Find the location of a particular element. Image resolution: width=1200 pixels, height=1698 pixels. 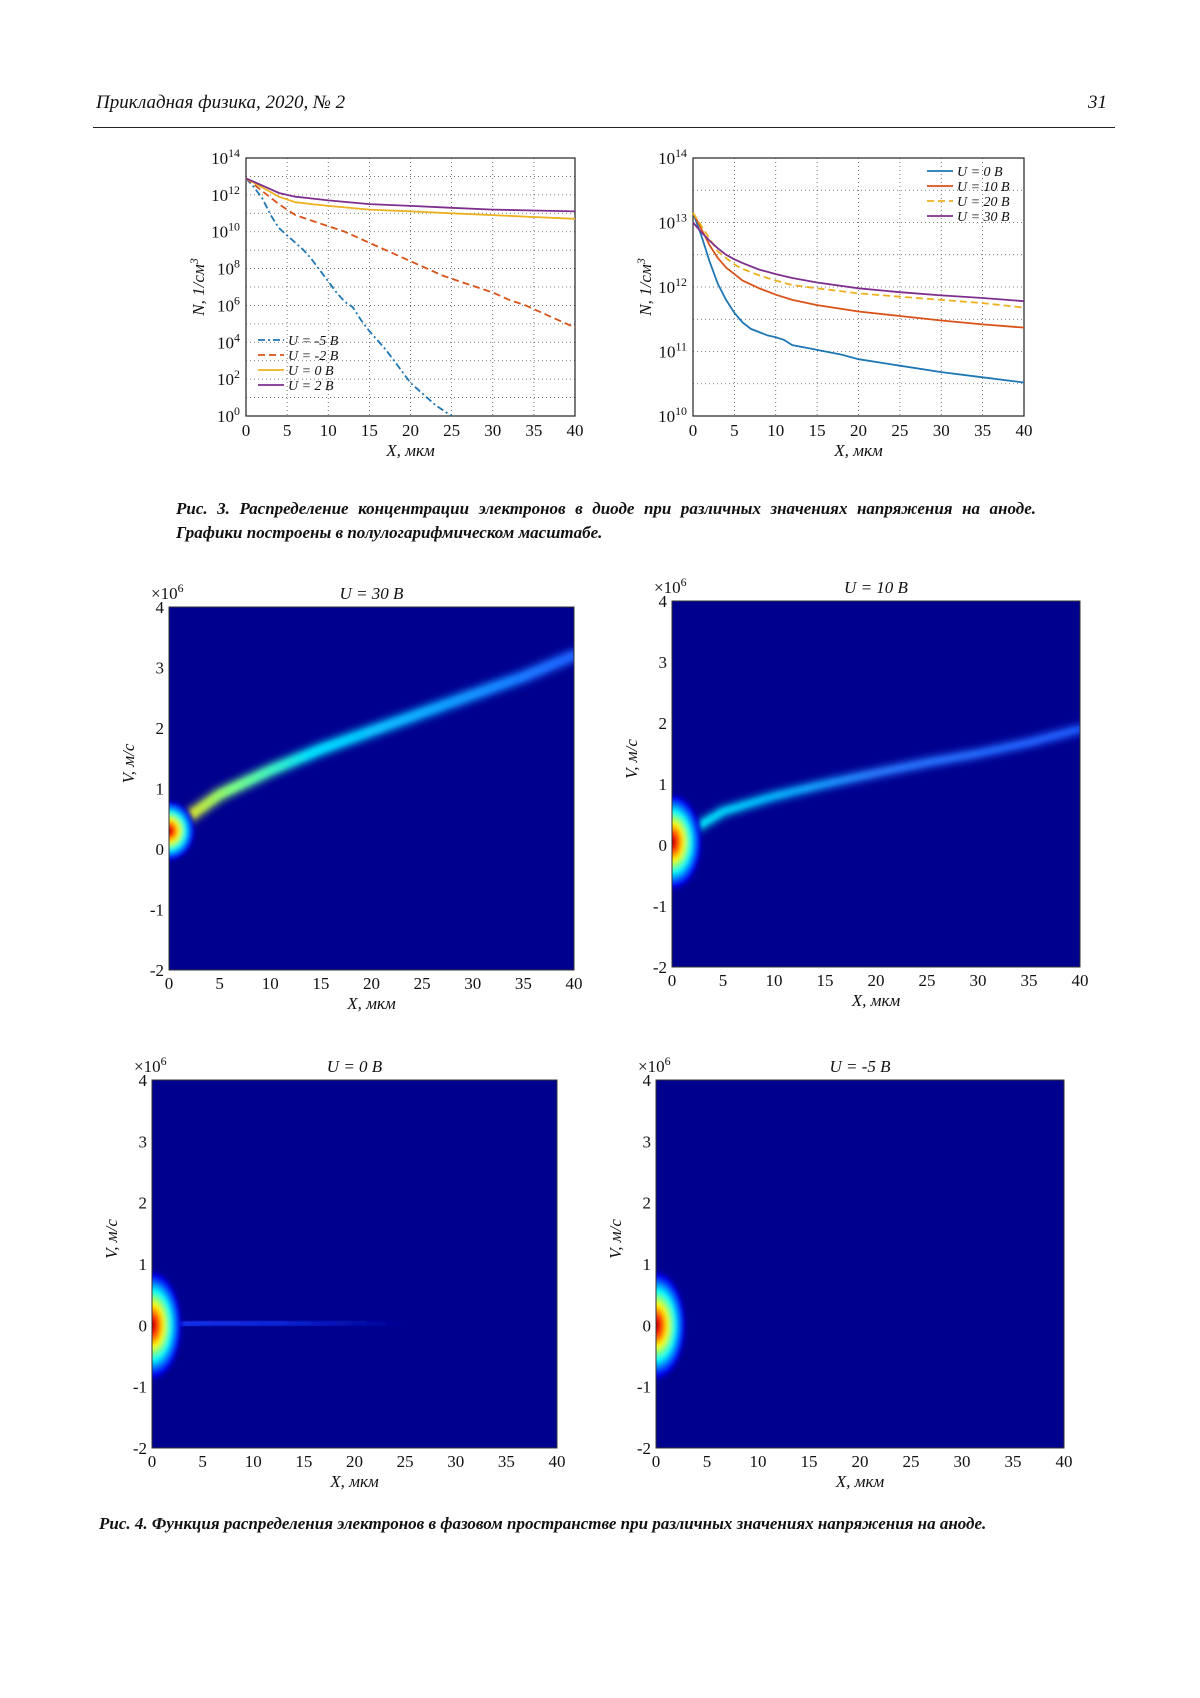

legend-label: U = 0 В is located at coordinates (980, 172).